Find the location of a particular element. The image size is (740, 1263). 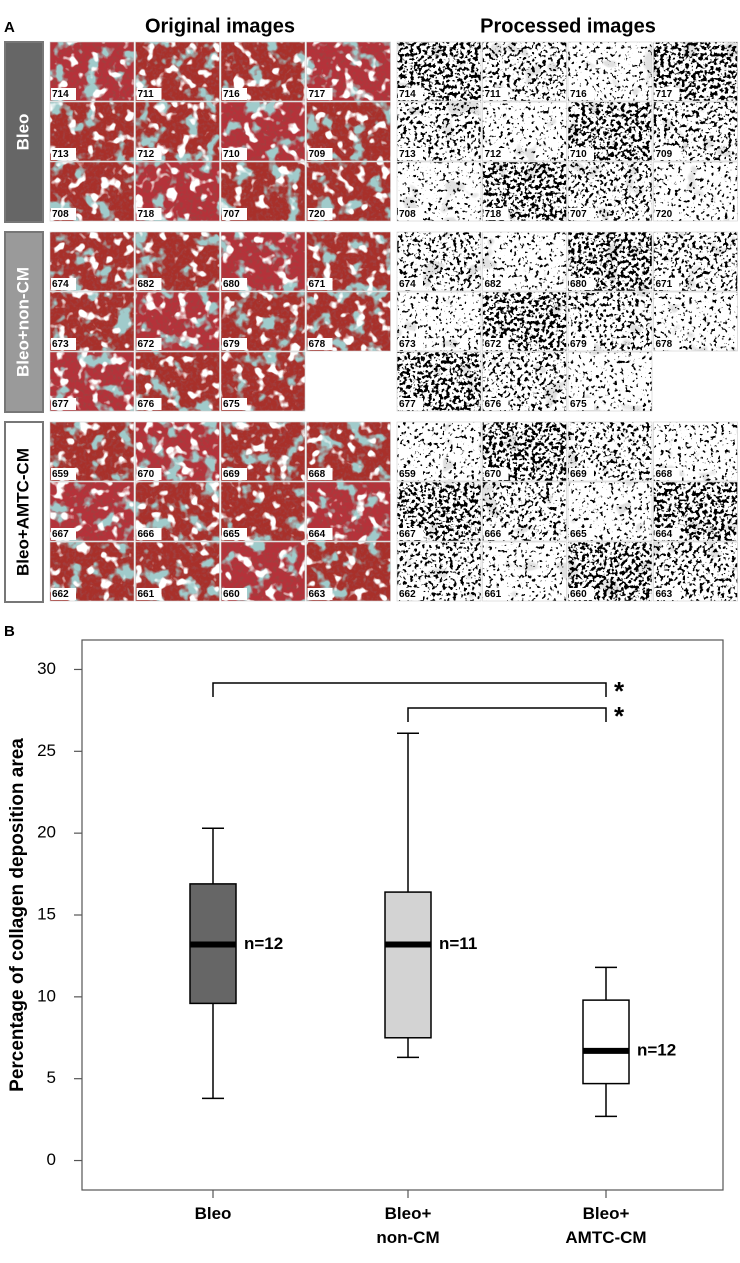

thumbnail: 674 is located at coordinates (439, 261).